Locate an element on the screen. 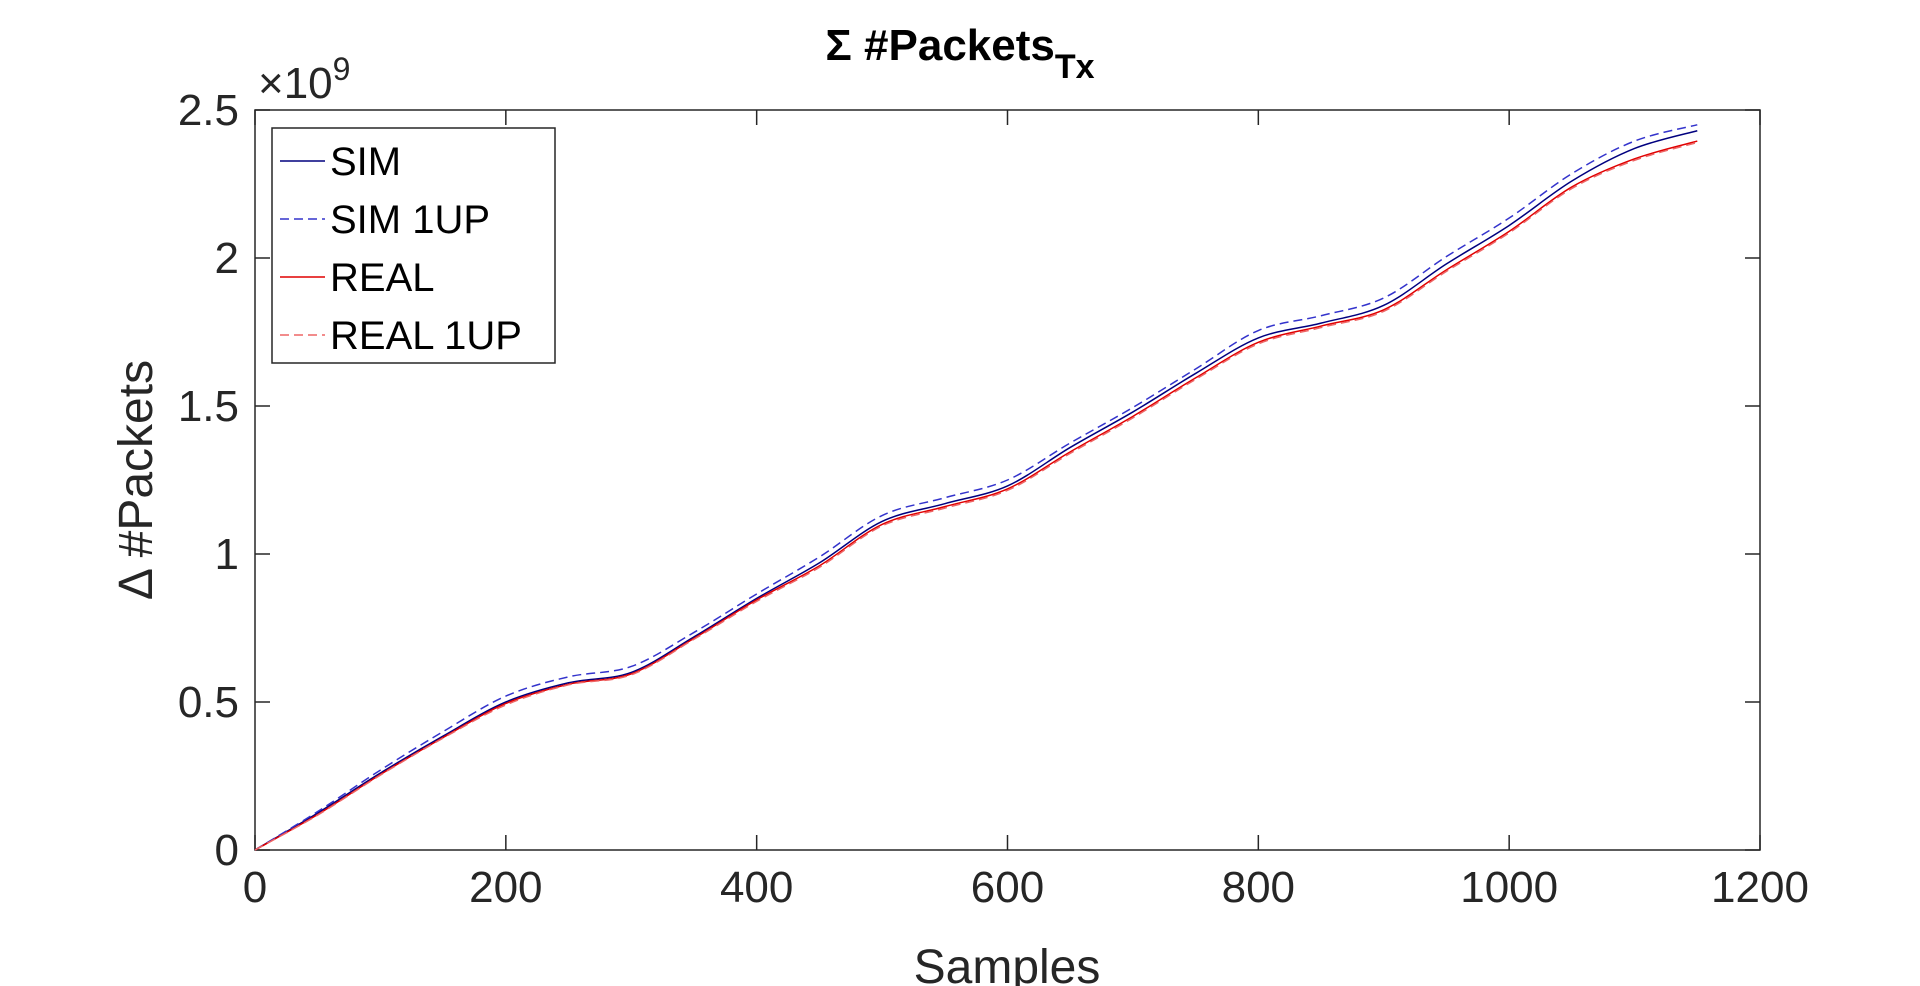 This screenshot has height=986, width=1920. x-tick-label-0: 0 is located at coordinates (255, 887).